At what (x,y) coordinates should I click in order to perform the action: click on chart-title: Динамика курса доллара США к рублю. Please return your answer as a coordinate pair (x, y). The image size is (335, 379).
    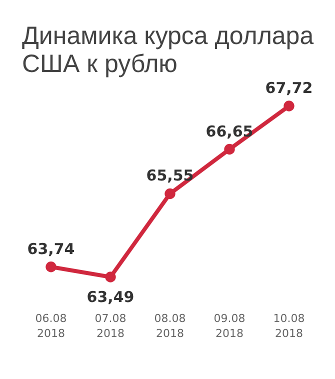
    Looking at the image, I should click on (168, 50).